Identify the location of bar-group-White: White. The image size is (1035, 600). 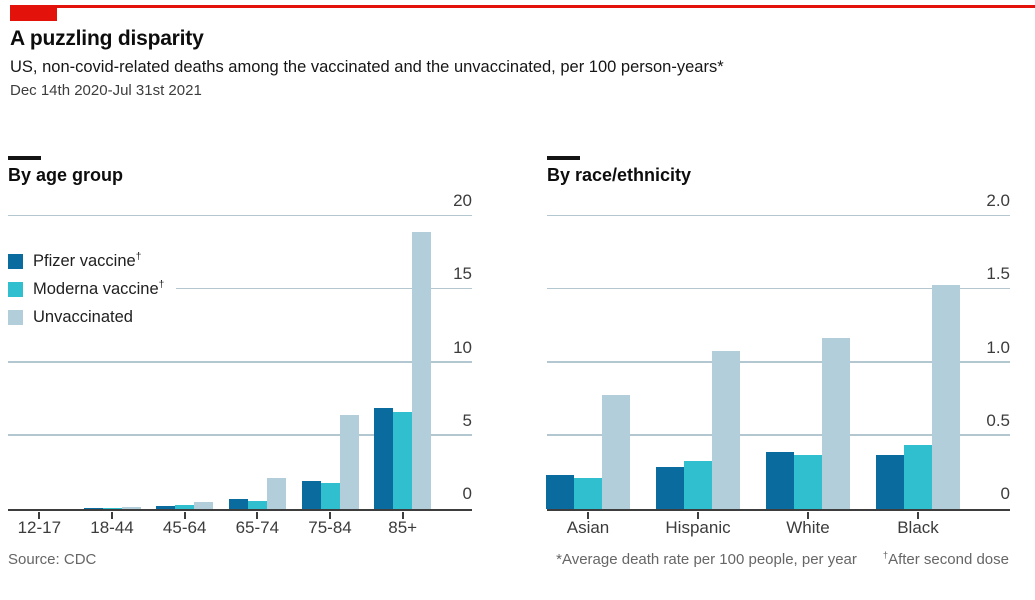
(808, 376).